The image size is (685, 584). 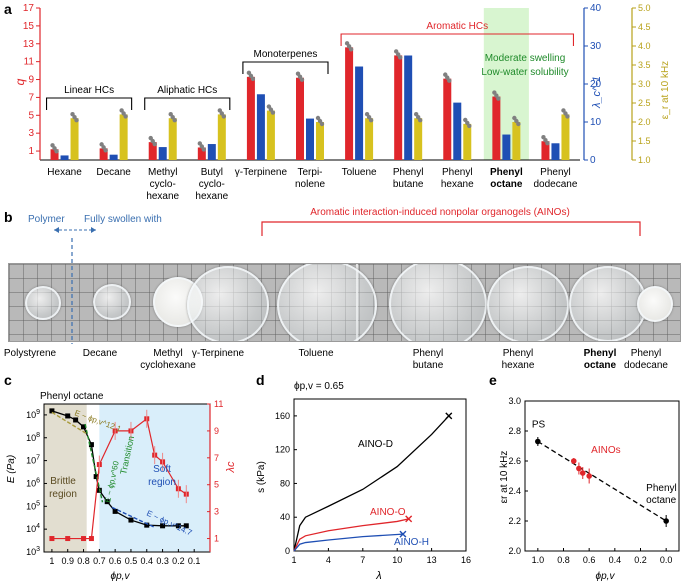 What do you see at coordinates (514, 521) in the screenshot?
I see `y-tick-label: 2.2` at bounding box center [514, 521].